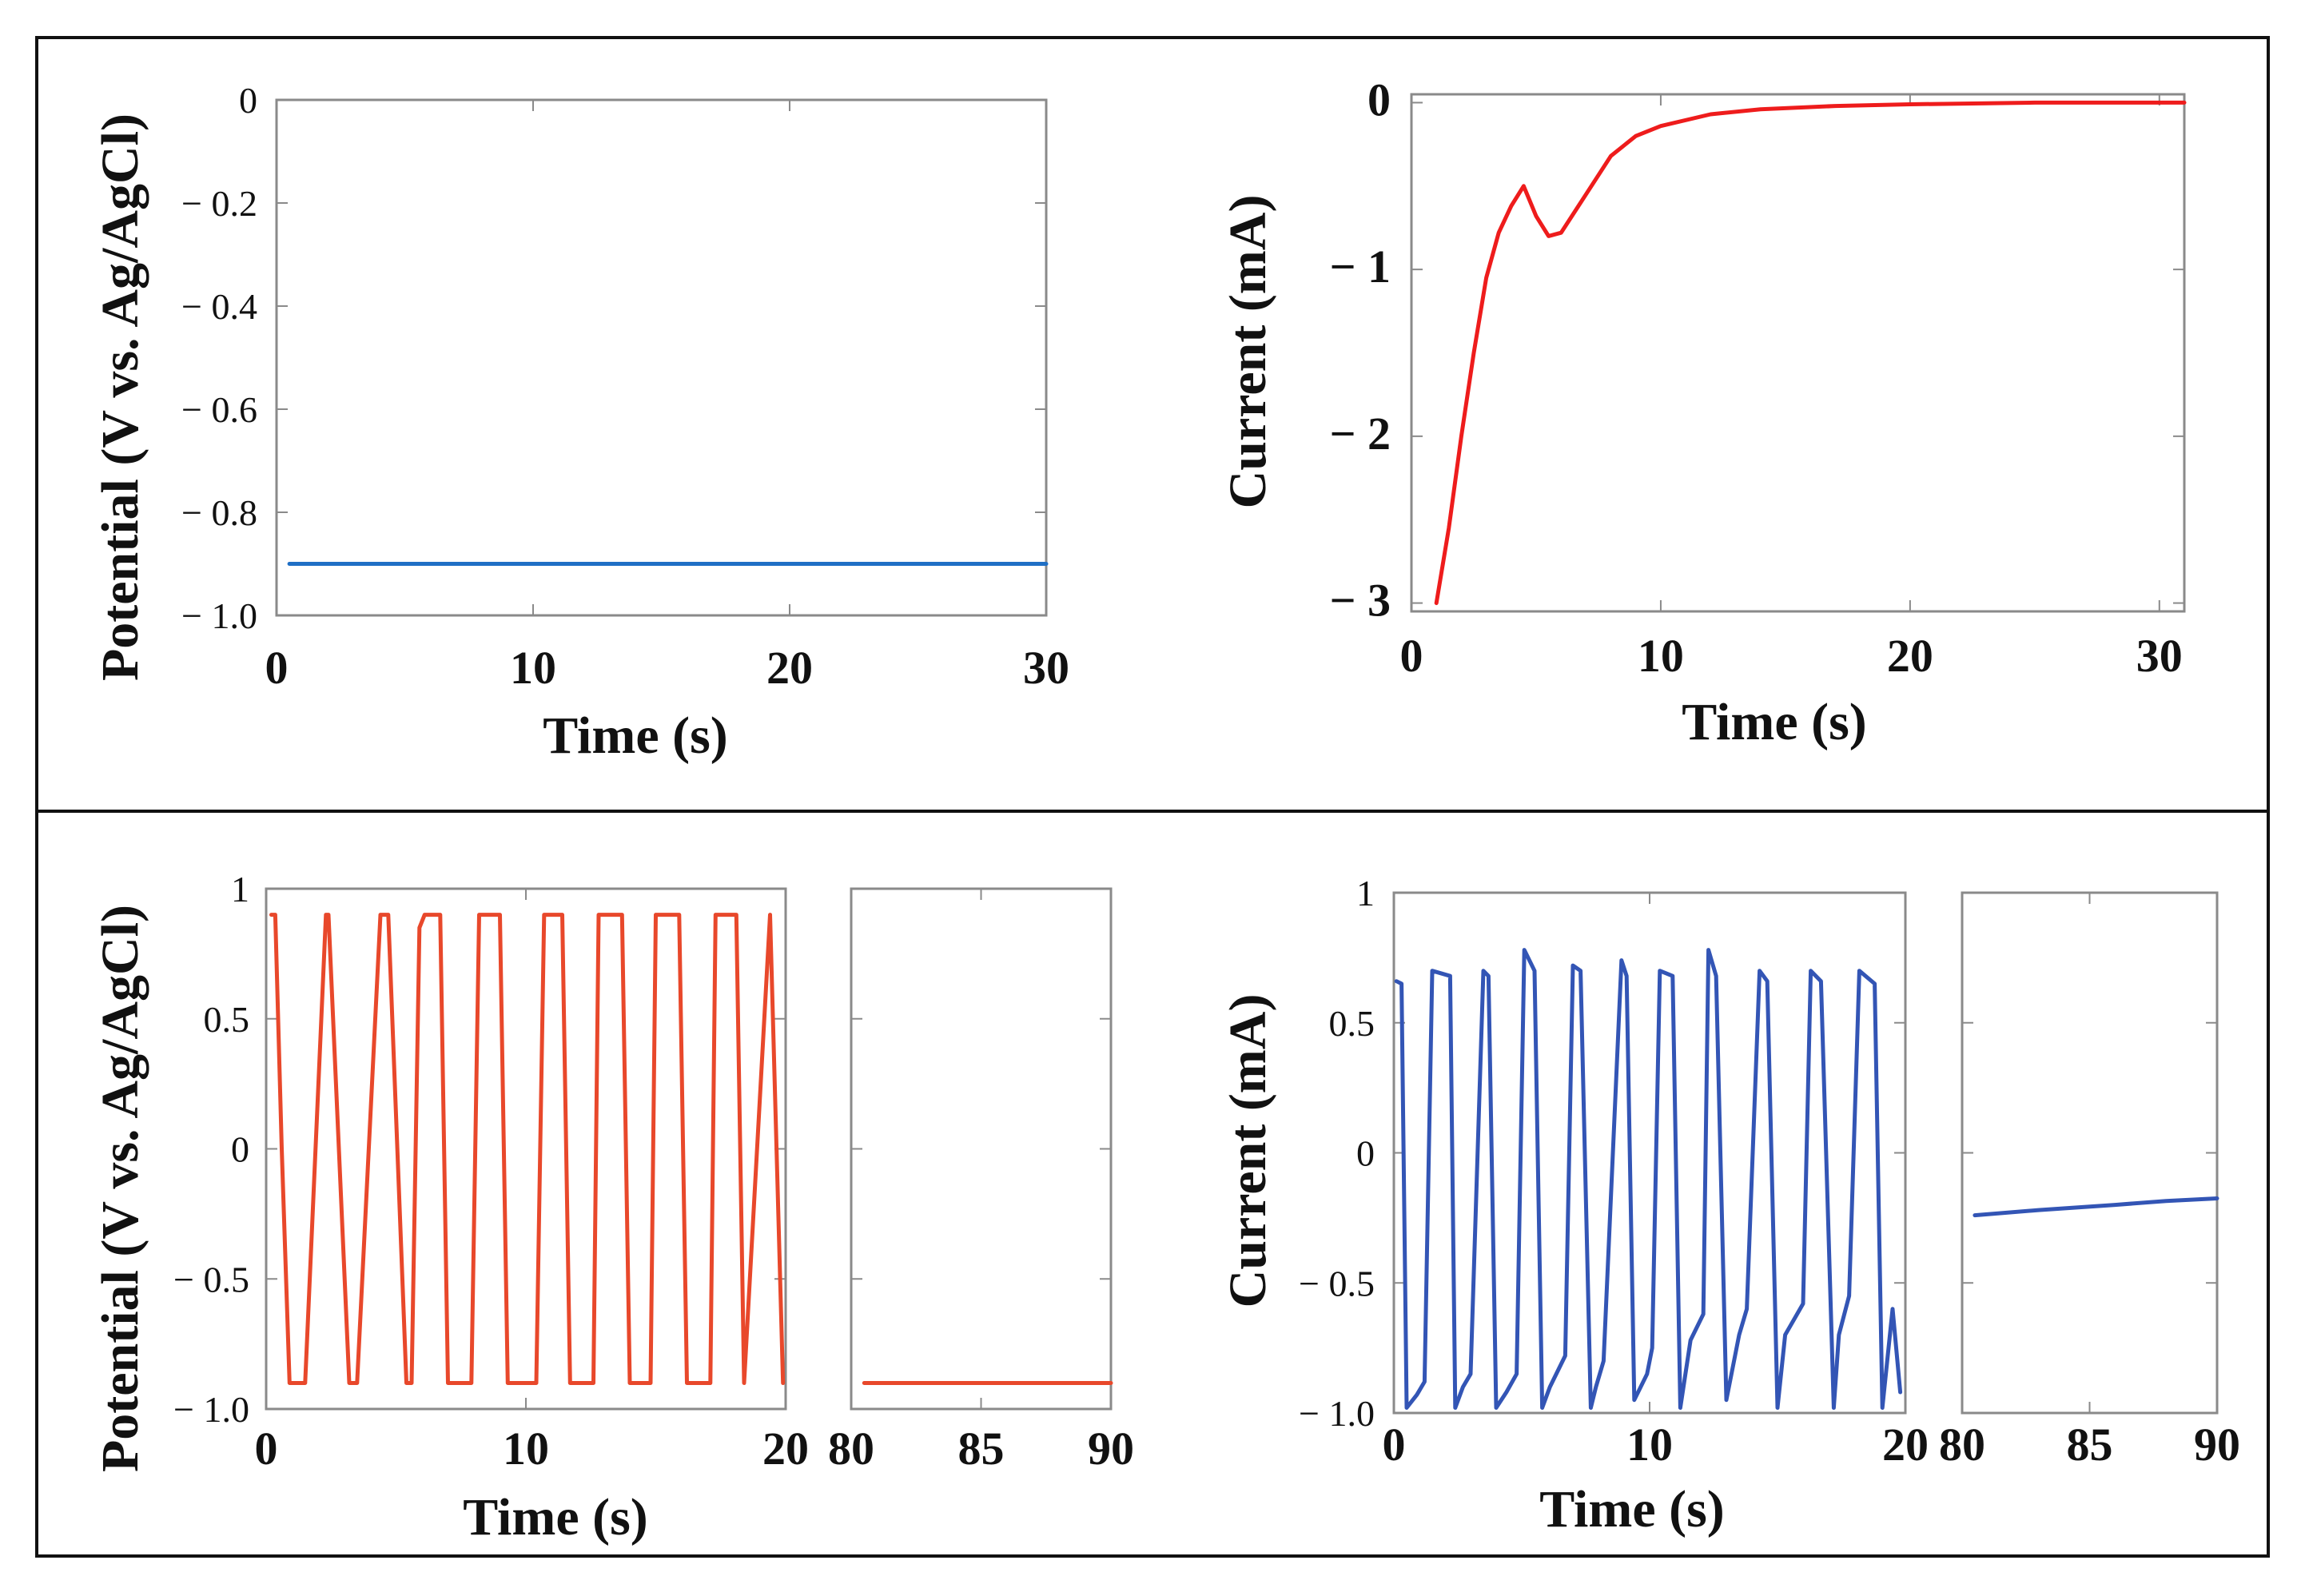 Image resolution: width=2301 pixels, height=1596 pixels. I want to click on series-line-current-steady, so click(2096, 1207).